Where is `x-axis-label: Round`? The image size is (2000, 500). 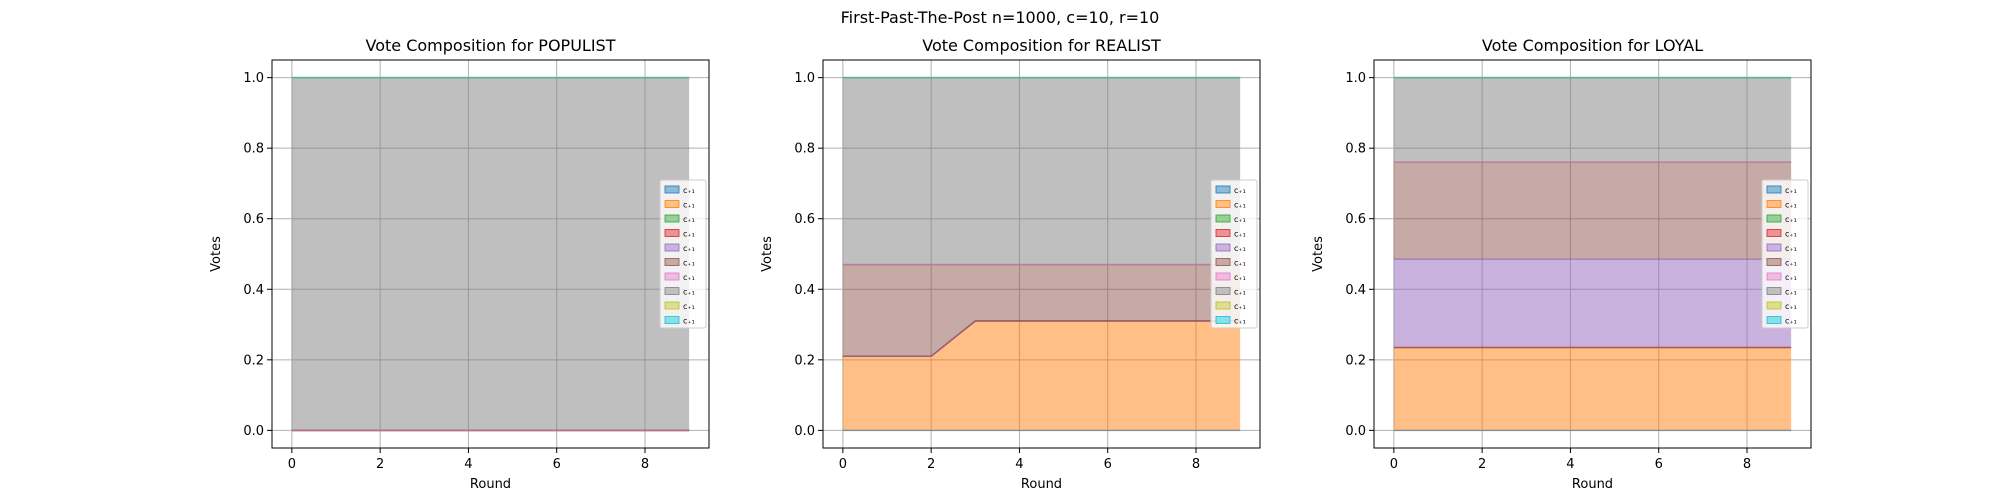 x-axis-label: Round is located at coordinates (490, 484).